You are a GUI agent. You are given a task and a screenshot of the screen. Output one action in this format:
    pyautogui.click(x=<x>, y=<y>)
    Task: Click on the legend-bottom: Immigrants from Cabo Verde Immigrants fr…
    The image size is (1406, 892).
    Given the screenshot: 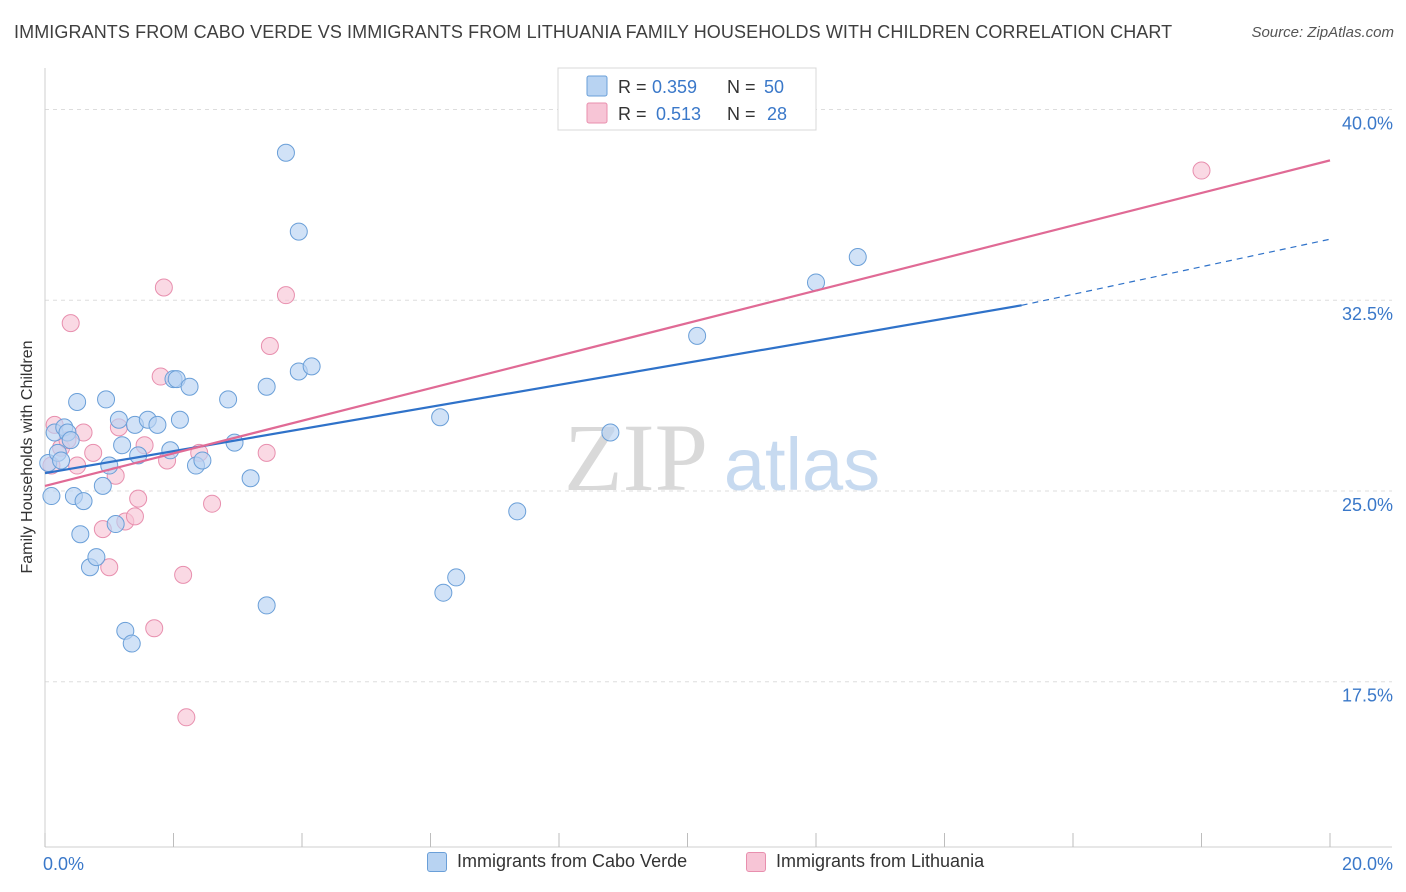 What is the action you would take?
    pyautogui.click(x=703, y=864)
    